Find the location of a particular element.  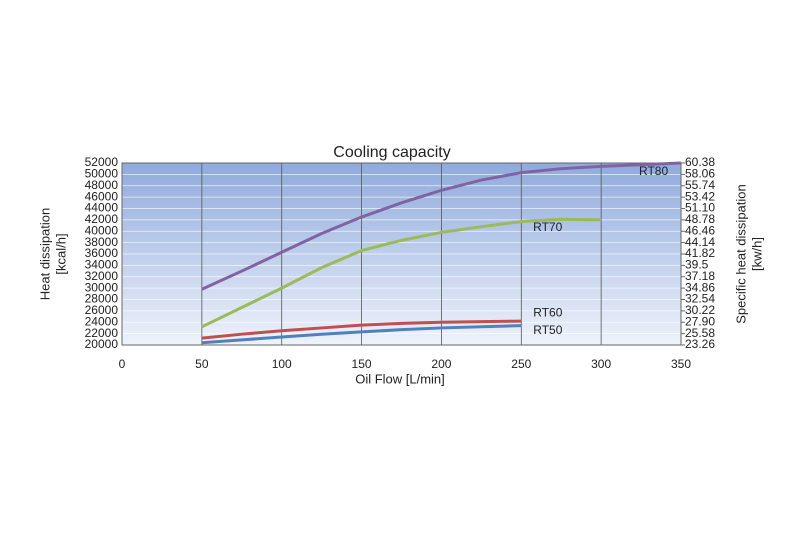

y2-tick-label: 39.5 is located at coordinates (697, 265).